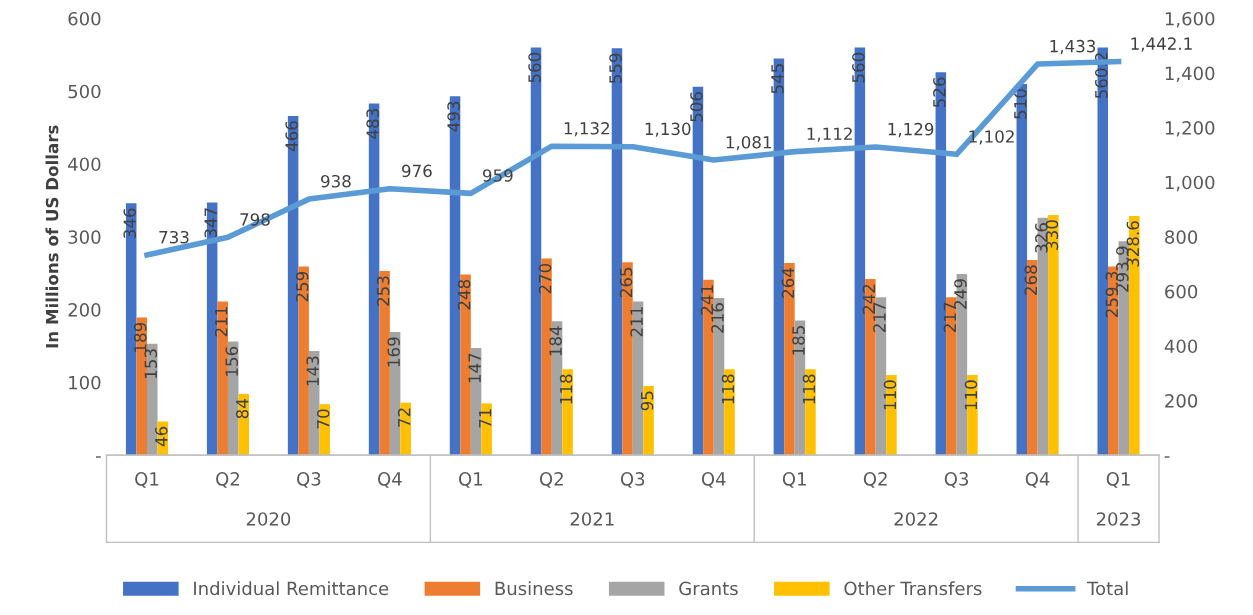 The image size is (1253, 615). What do you see at coordinates (749, 143) in the screenshot?
I see `data-label: 1,081` at bounding box center [749, 143].